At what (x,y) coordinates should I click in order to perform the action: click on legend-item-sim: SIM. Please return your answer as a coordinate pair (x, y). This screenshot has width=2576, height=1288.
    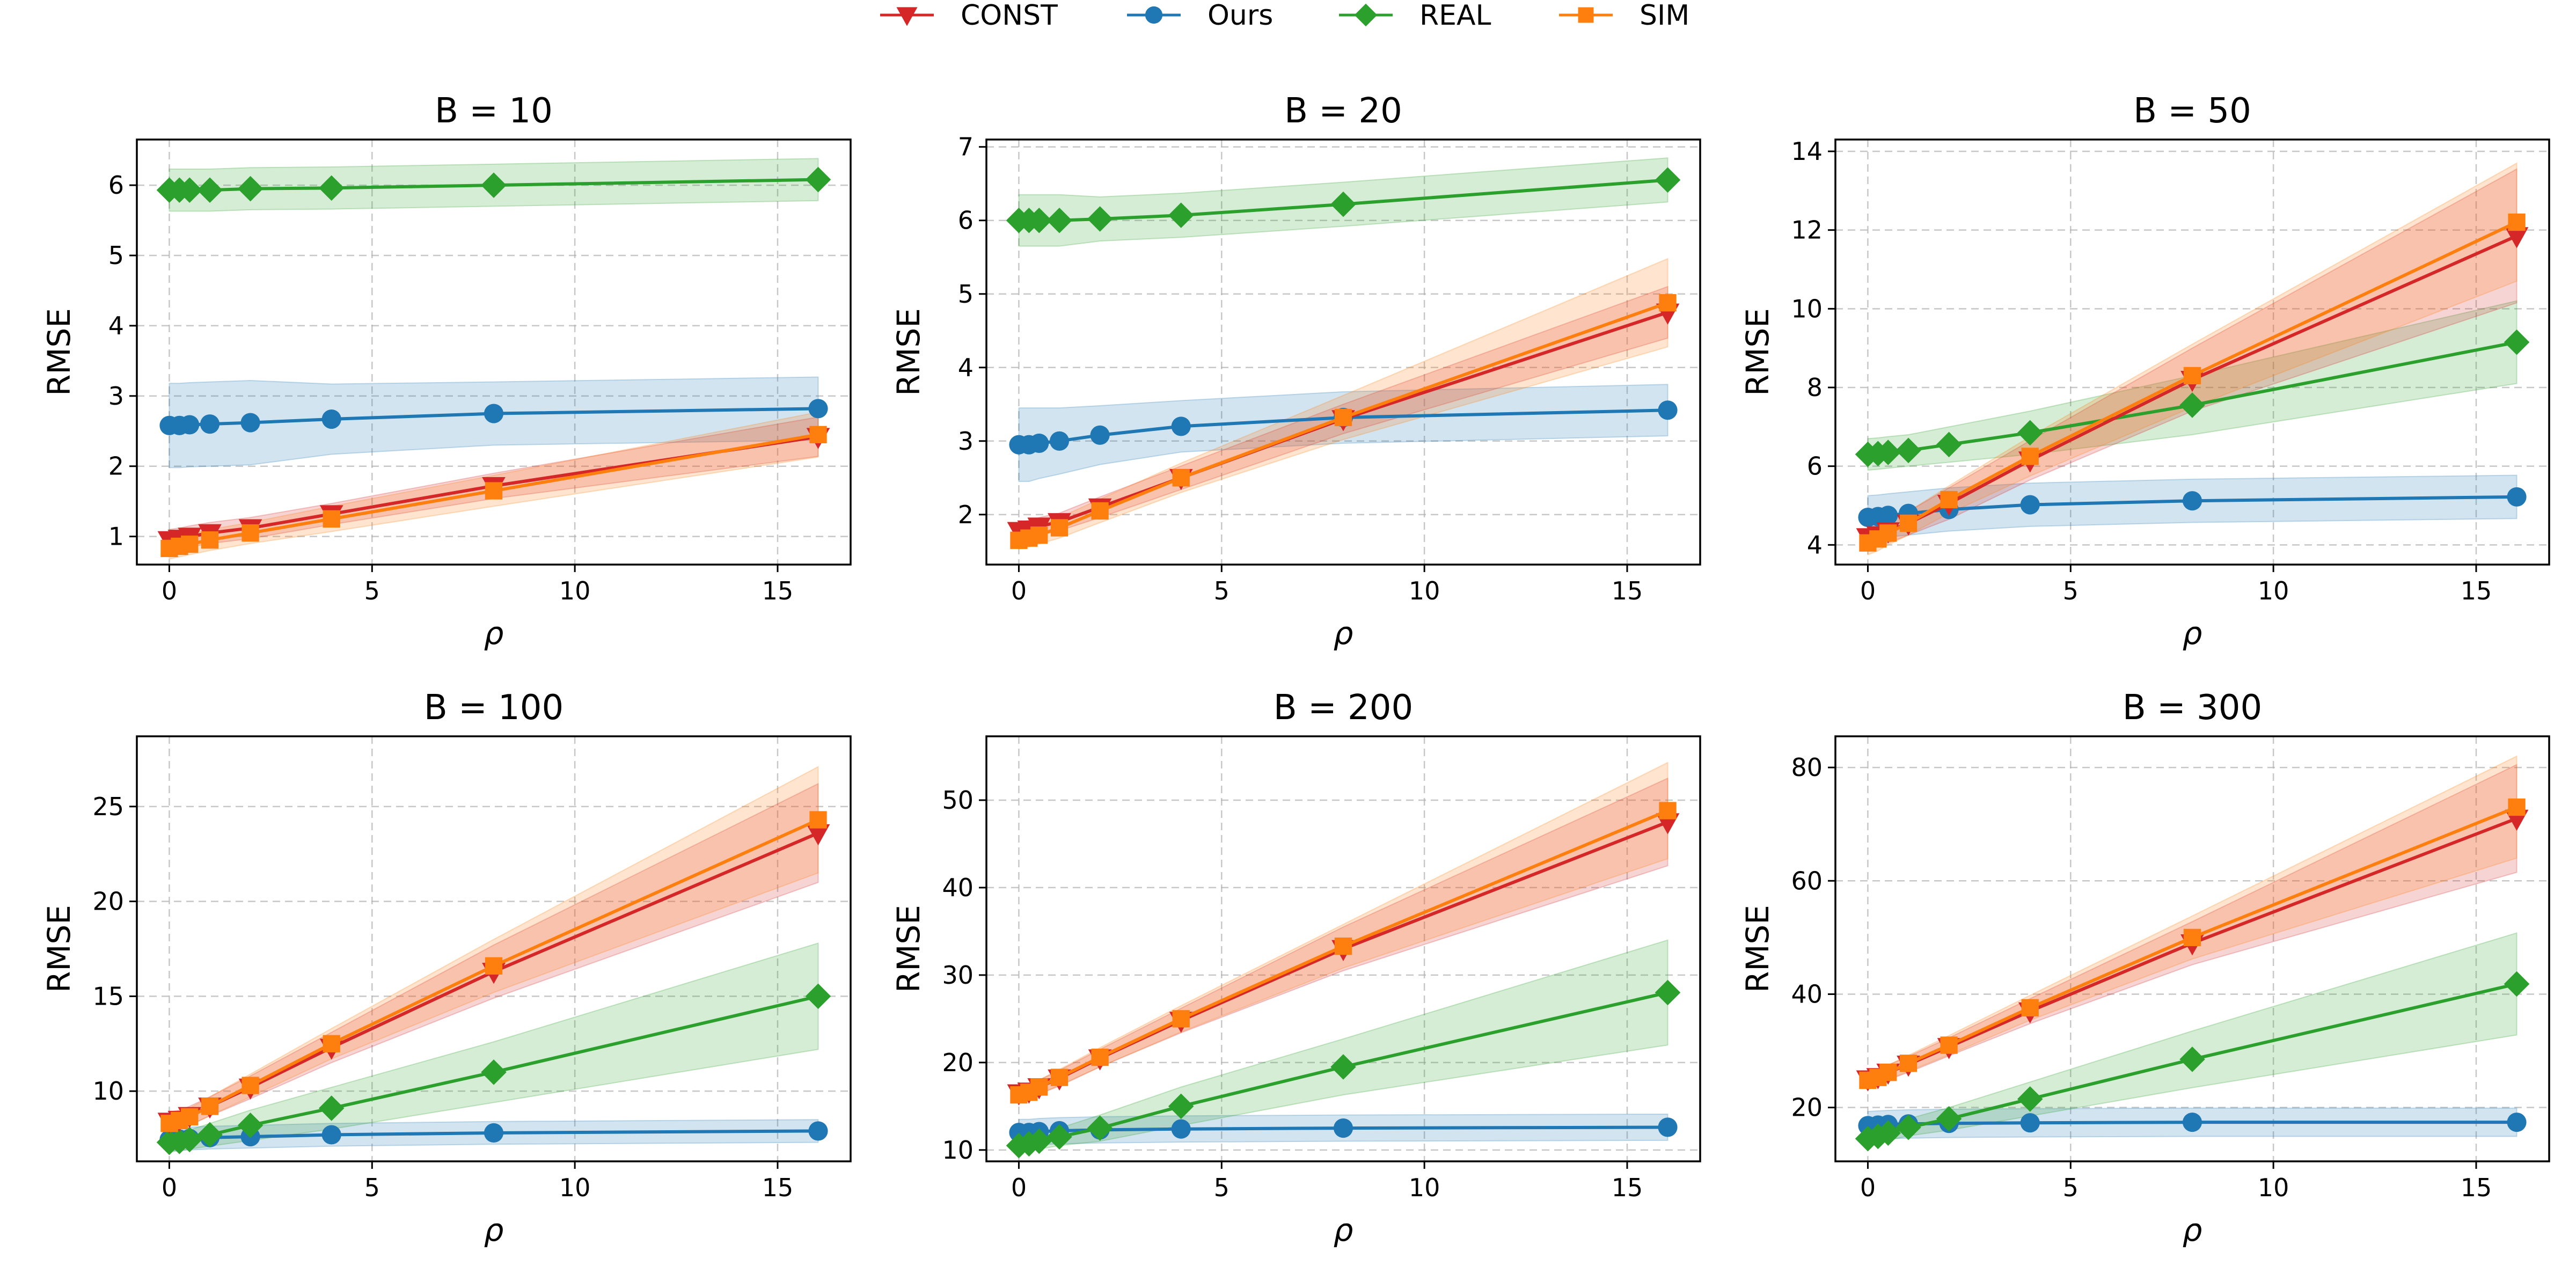
    Looking at the image, I should click on (1624, 16).